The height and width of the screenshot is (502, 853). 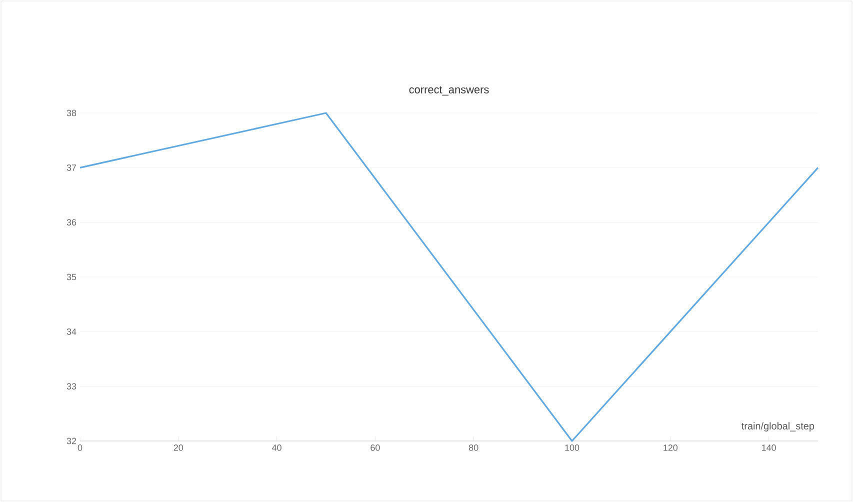 I want to click on y-tick-label: 36, so click(x=71, y=222).